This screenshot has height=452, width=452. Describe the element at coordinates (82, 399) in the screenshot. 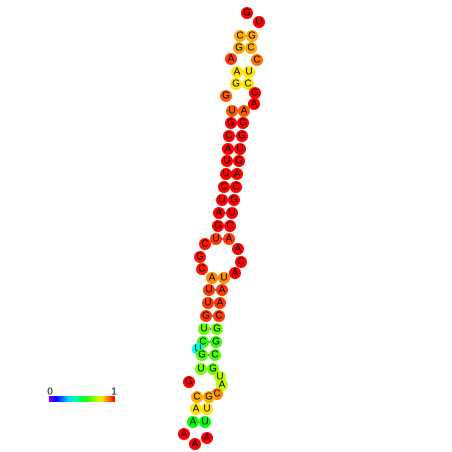

I see `color-scale` at that location.